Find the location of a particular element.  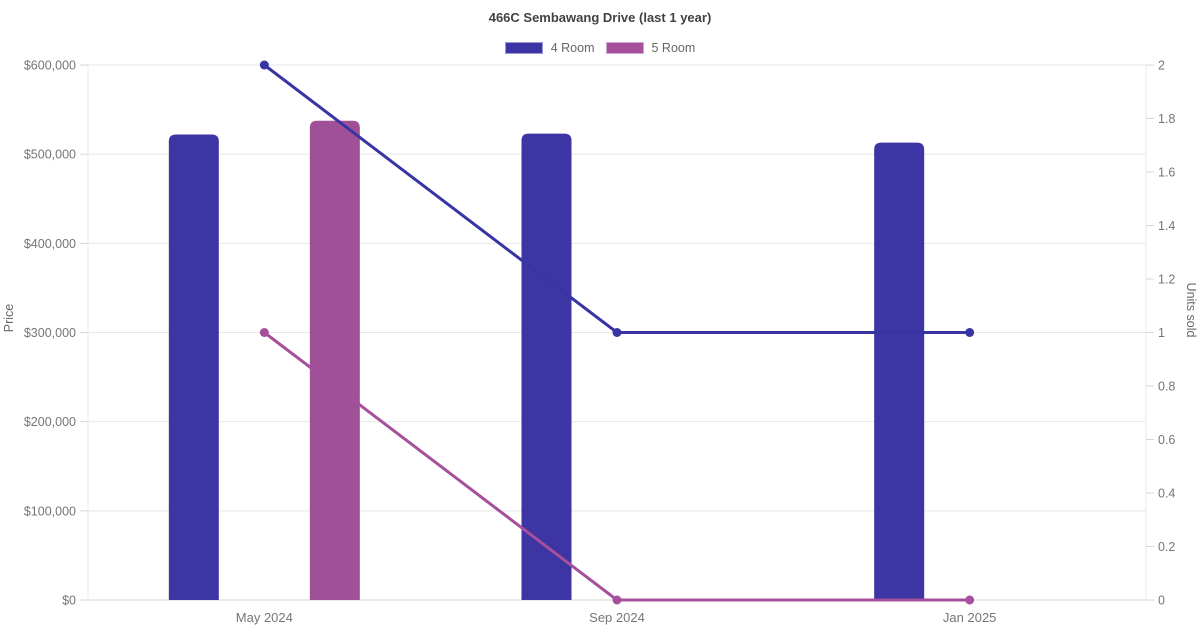

y-left-tick-label: $500,000 is located at coordinates (50, 155).